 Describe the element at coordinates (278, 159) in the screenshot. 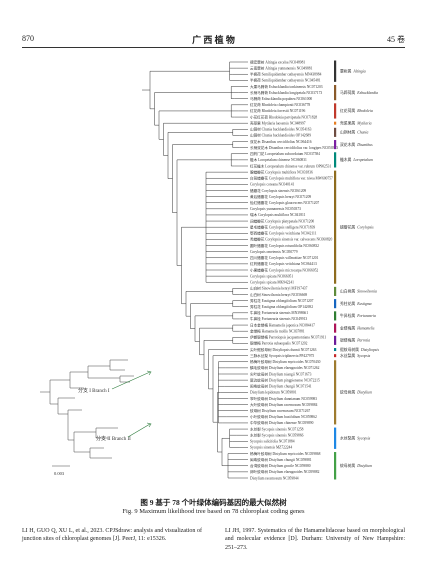

I see `tip-label: 檵木 Loropetalum chinense NC060831` at that location.